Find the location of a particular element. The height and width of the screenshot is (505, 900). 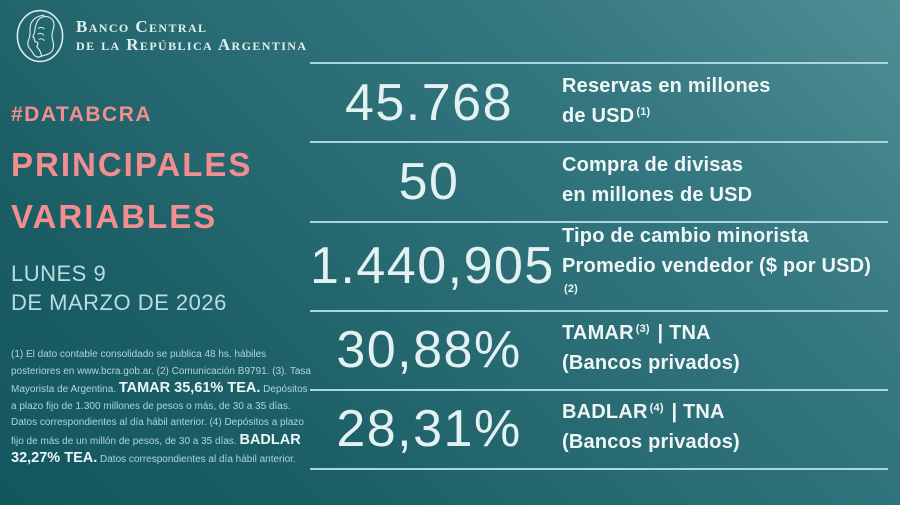

footnote-badlar-bold: BADLAR 32,27% TEA. is located at coordinates (156, 449).